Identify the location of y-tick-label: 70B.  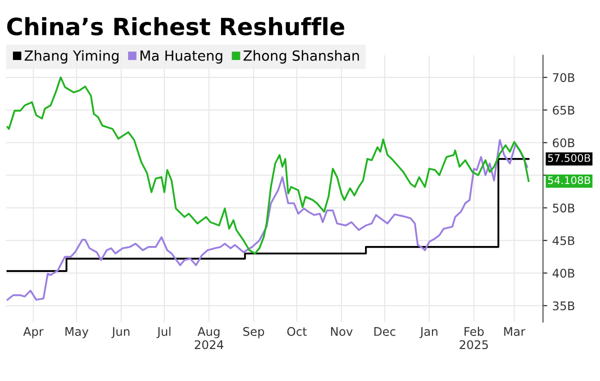
(563, 77).